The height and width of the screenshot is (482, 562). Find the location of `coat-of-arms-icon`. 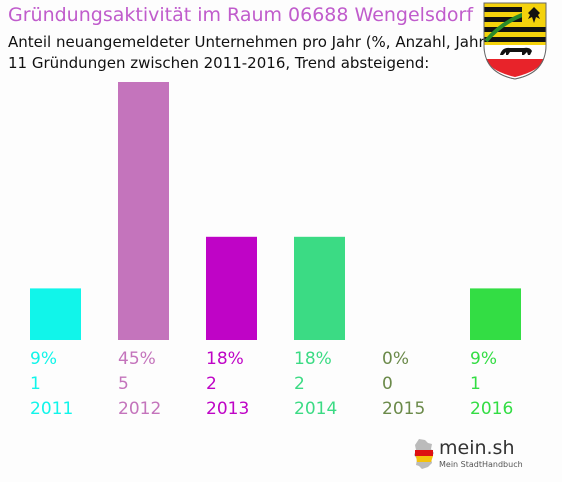

coat-of-arms-icon is located at coordinates (515, 41).